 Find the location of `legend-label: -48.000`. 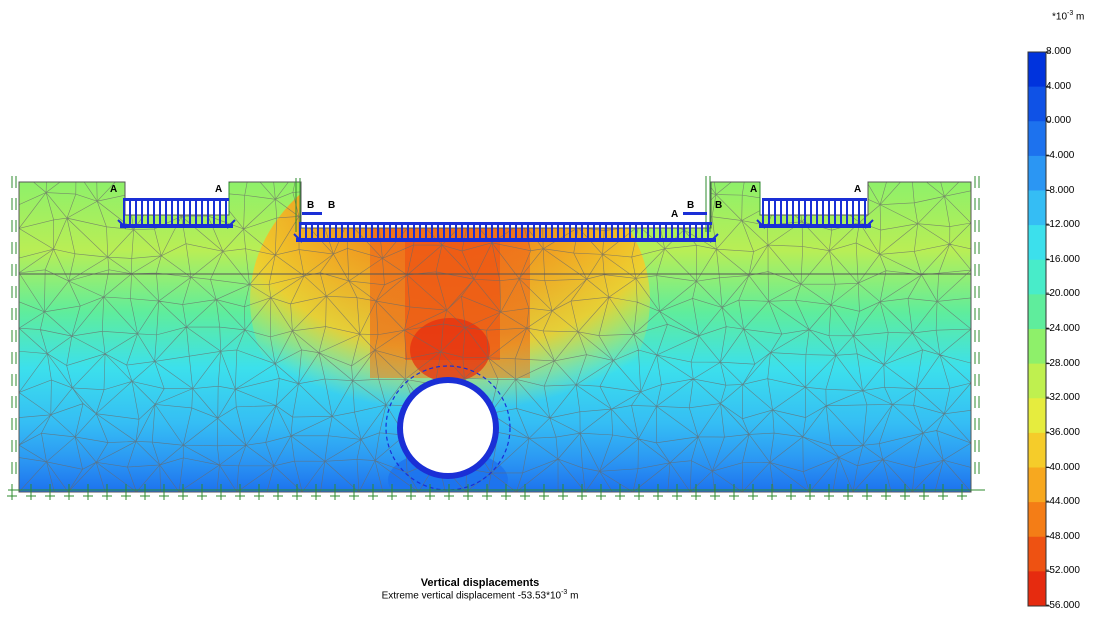

legend-label: -48.000 is located at coordinates (1063, 536).